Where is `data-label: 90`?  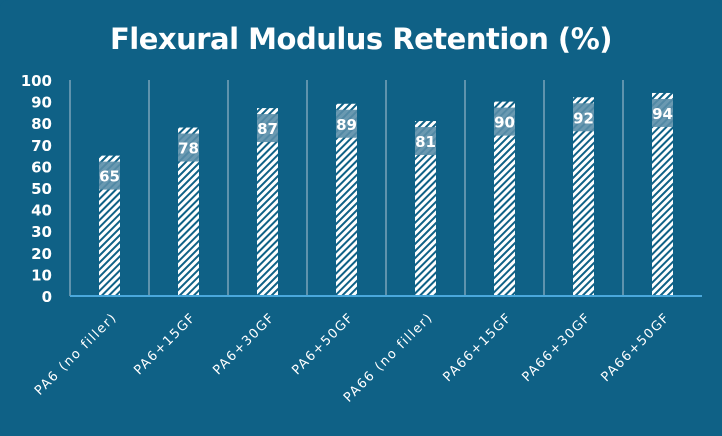 data-label: 90 is located at coordinates (504, 123).